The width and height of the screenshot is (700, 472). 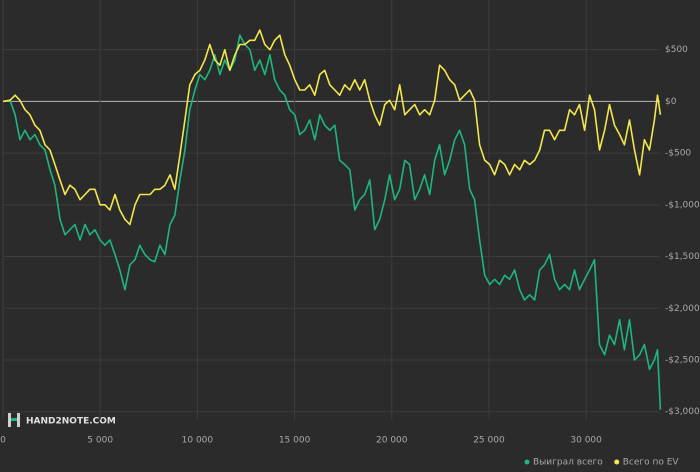 What do you see at coordinates (682, 257) in the screenshot?
I see `y-tick-label: -$1,500` at bounding box center [682, 257].